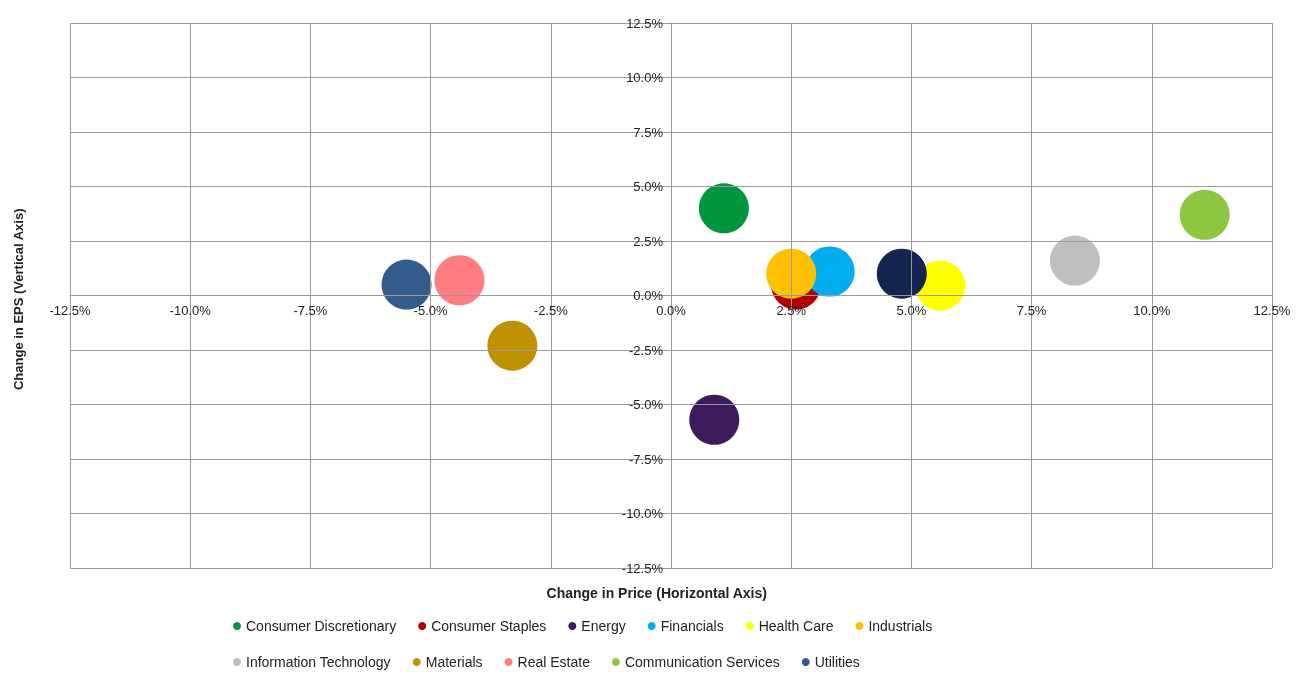 The width and height of the screenshot is (1314, 686). What do you see at coordinates (1152, 310) in the screenshot?
I see `x-tick-label: 10.0%` at bounding box center [1152, 310].